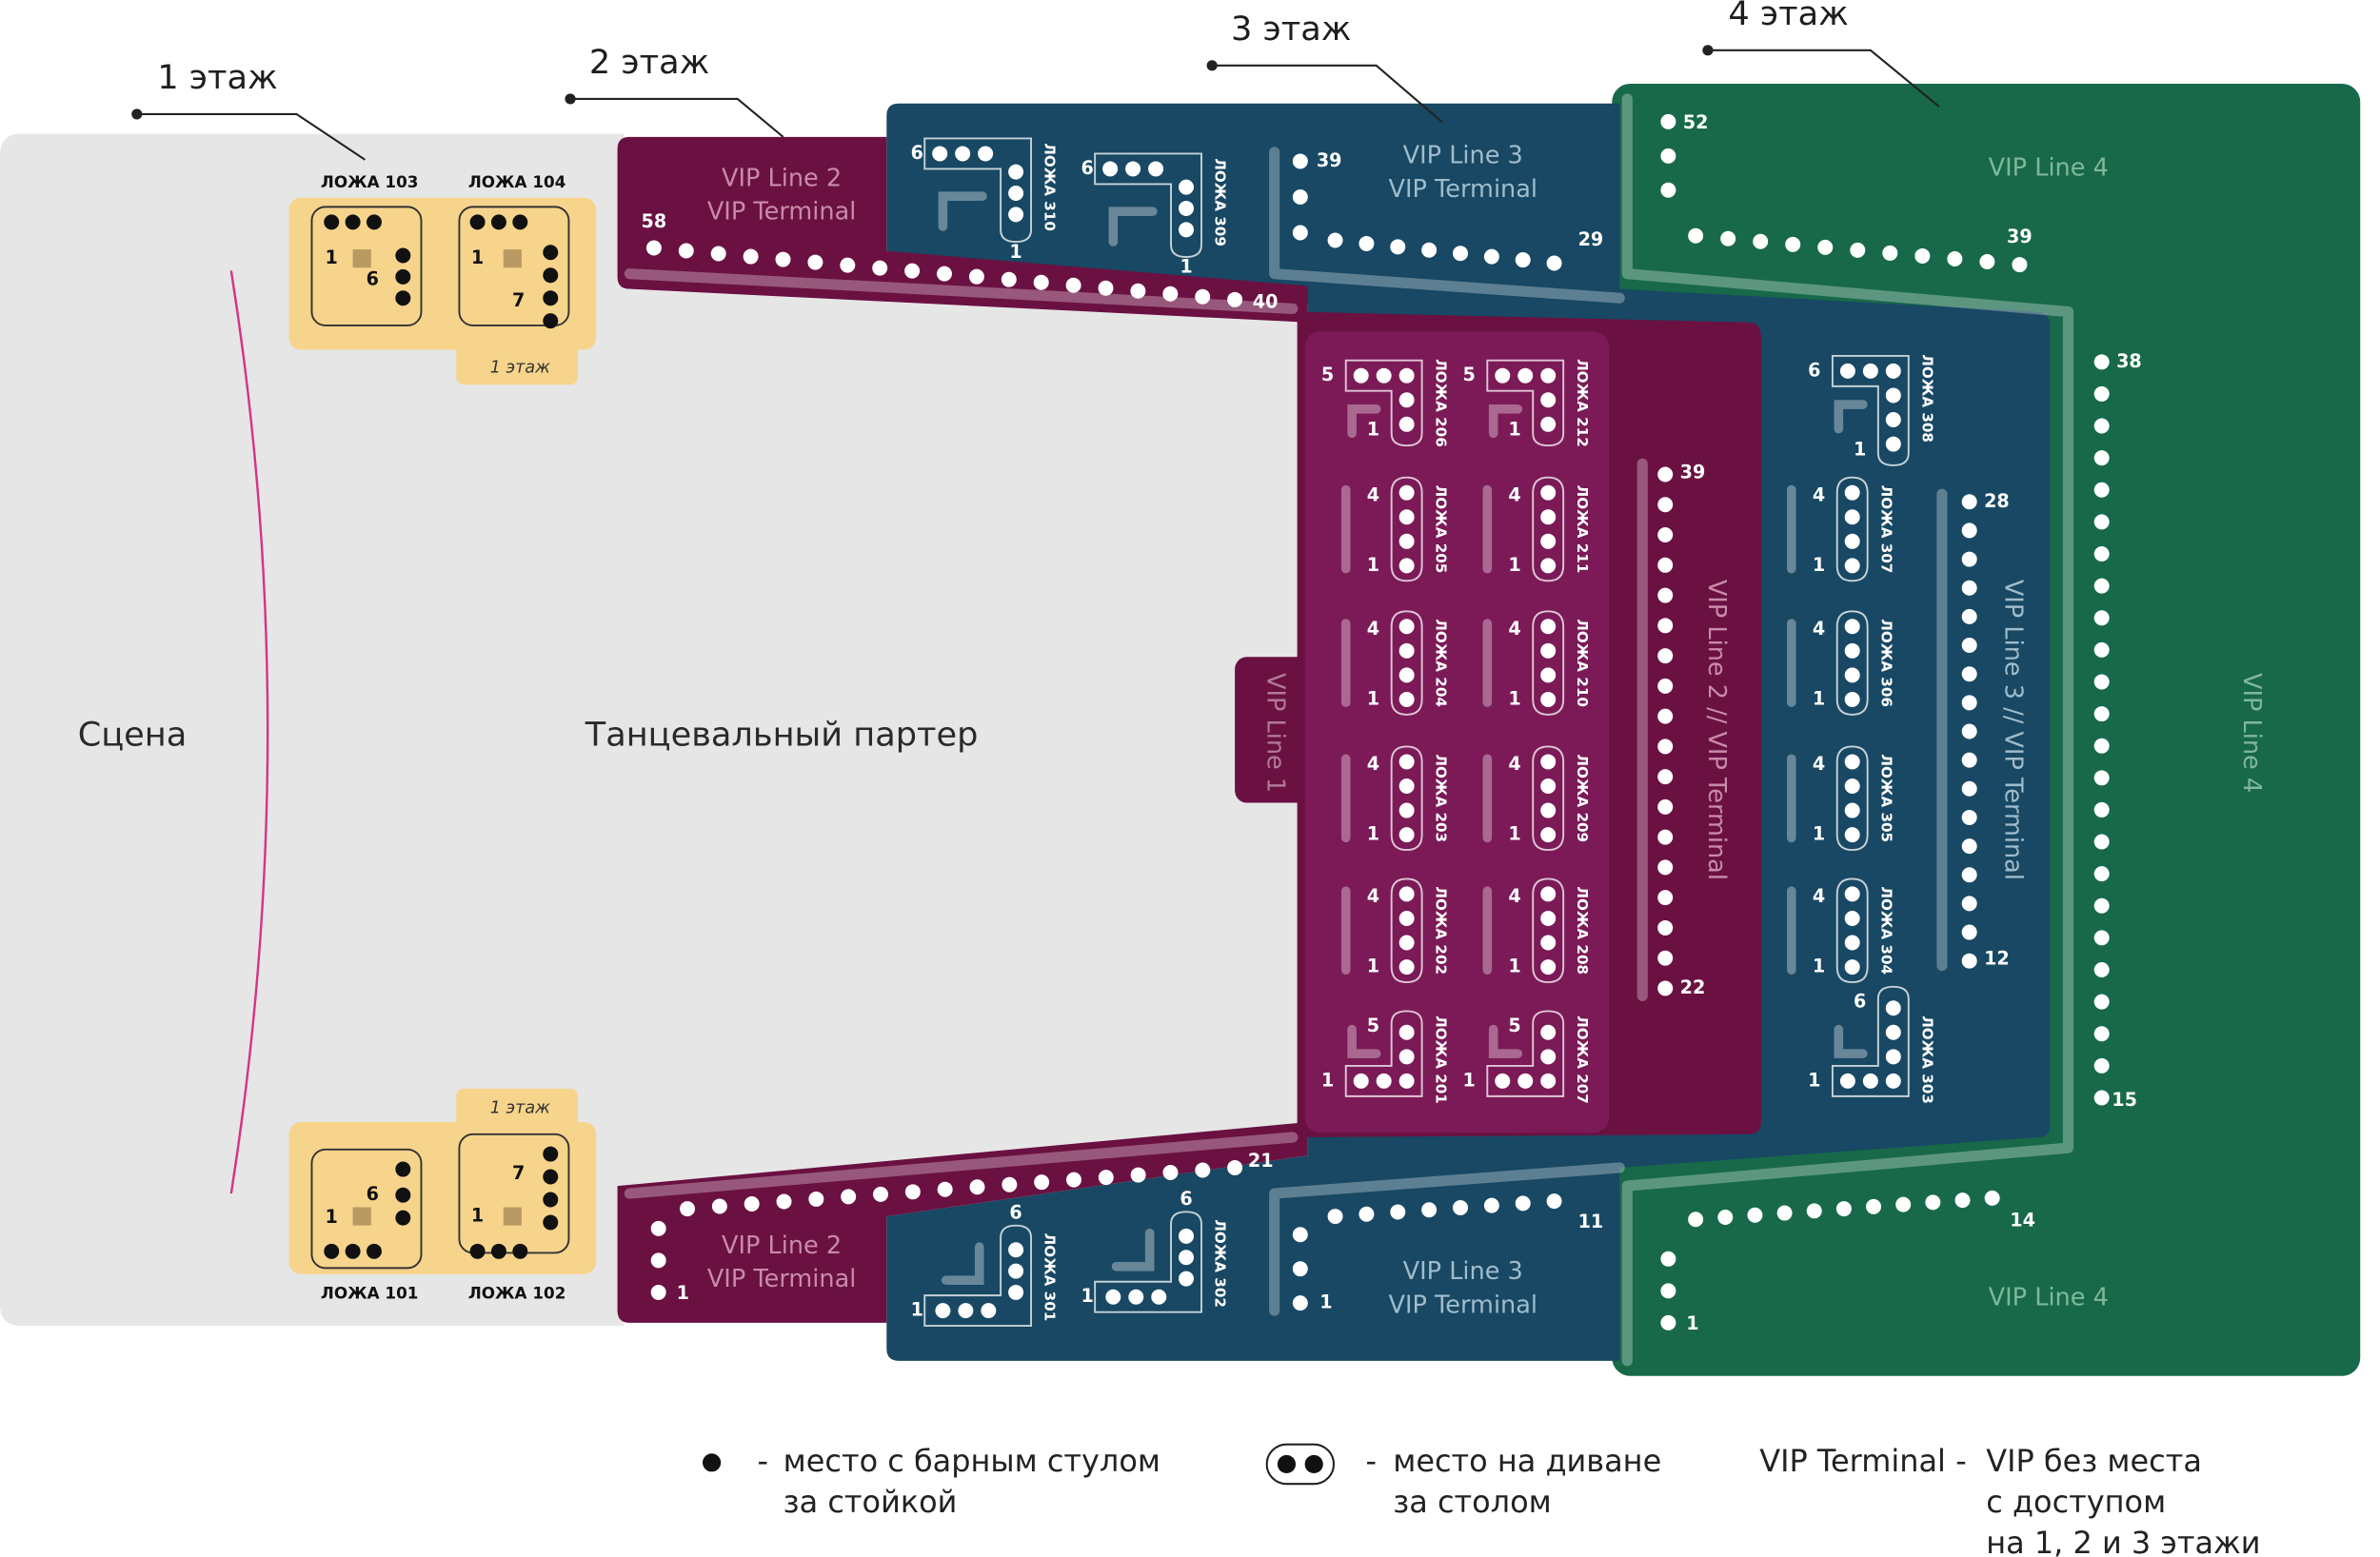 The height and width of the screenshot is (1557, 2380). I want to click on box-label: ЛОЖА 207, so click(1582, 1059).